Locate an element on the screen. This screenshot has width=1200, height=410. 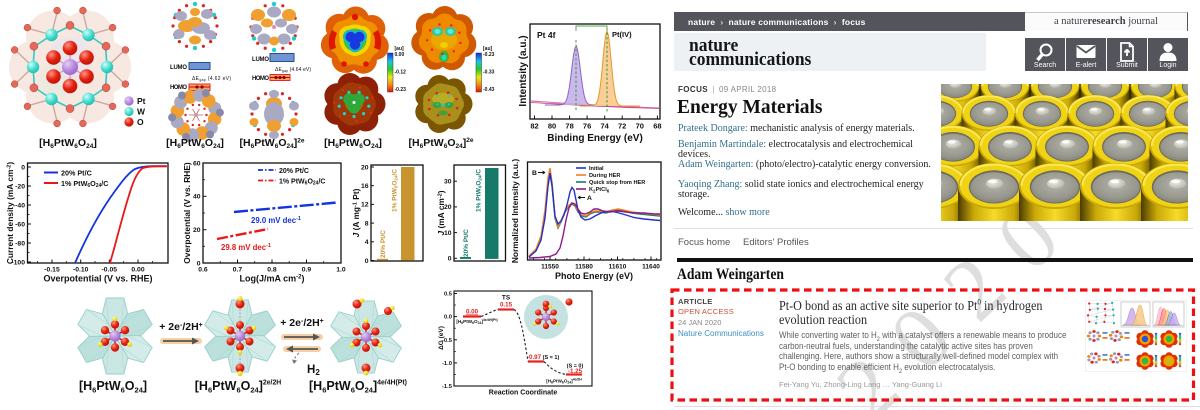
svg-text: 11610 is located at coordinates (618, 267).